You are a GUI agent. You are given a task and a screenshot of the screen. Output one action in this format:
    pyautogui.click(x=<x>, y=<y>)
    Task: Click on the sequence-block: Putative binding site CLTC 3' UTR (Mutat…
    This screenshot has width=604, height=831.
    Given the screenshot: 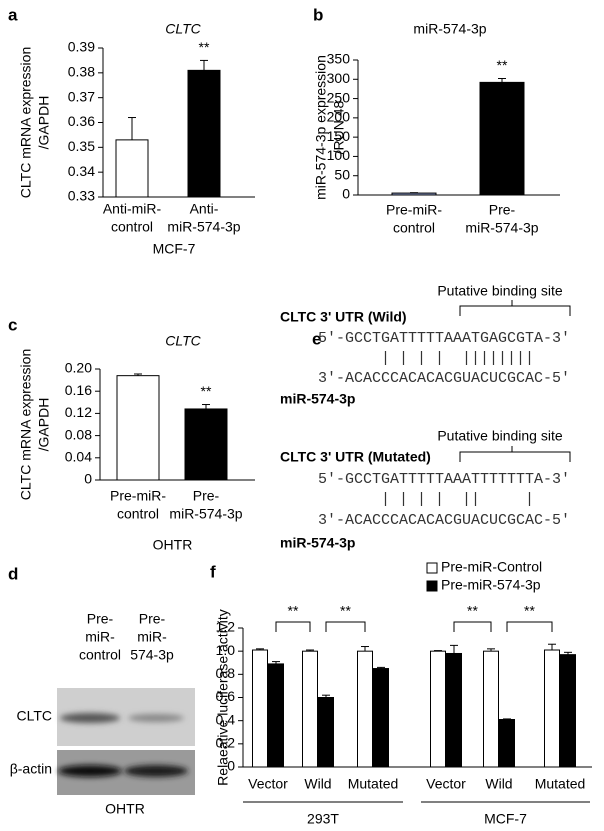 What is the action you would take?
    pyautogui.click(x=425, y=489)
    